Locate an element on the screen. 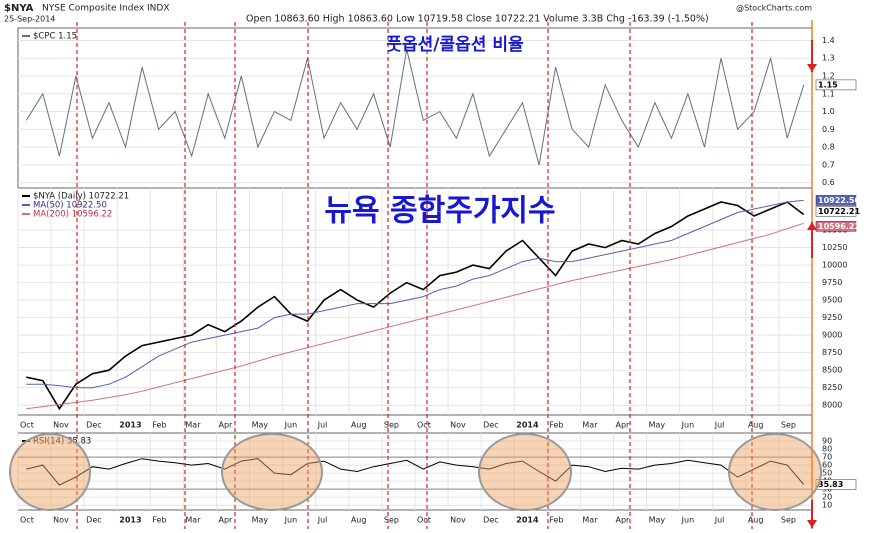 The height and width of the screenshot is (533, 872). y-tick-label: 10250 is located at coordinates (834, 247).